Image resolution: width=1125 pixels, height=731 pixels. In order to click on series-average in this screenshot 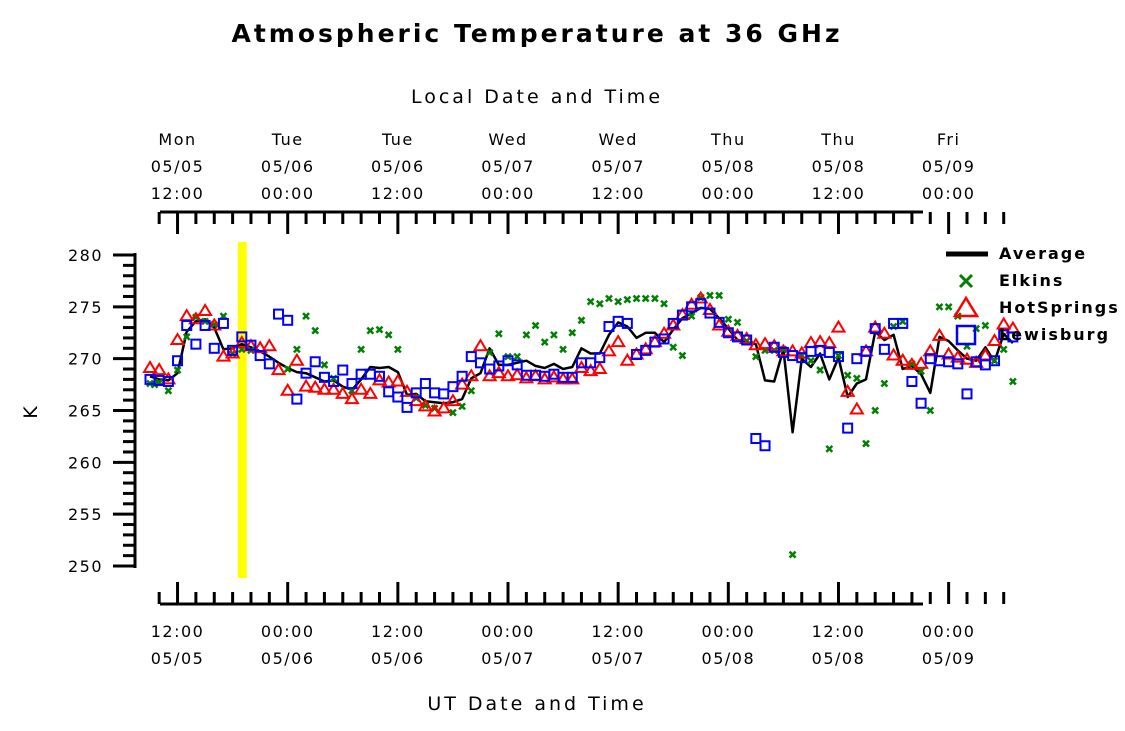, I will do `click(581, 370)`.